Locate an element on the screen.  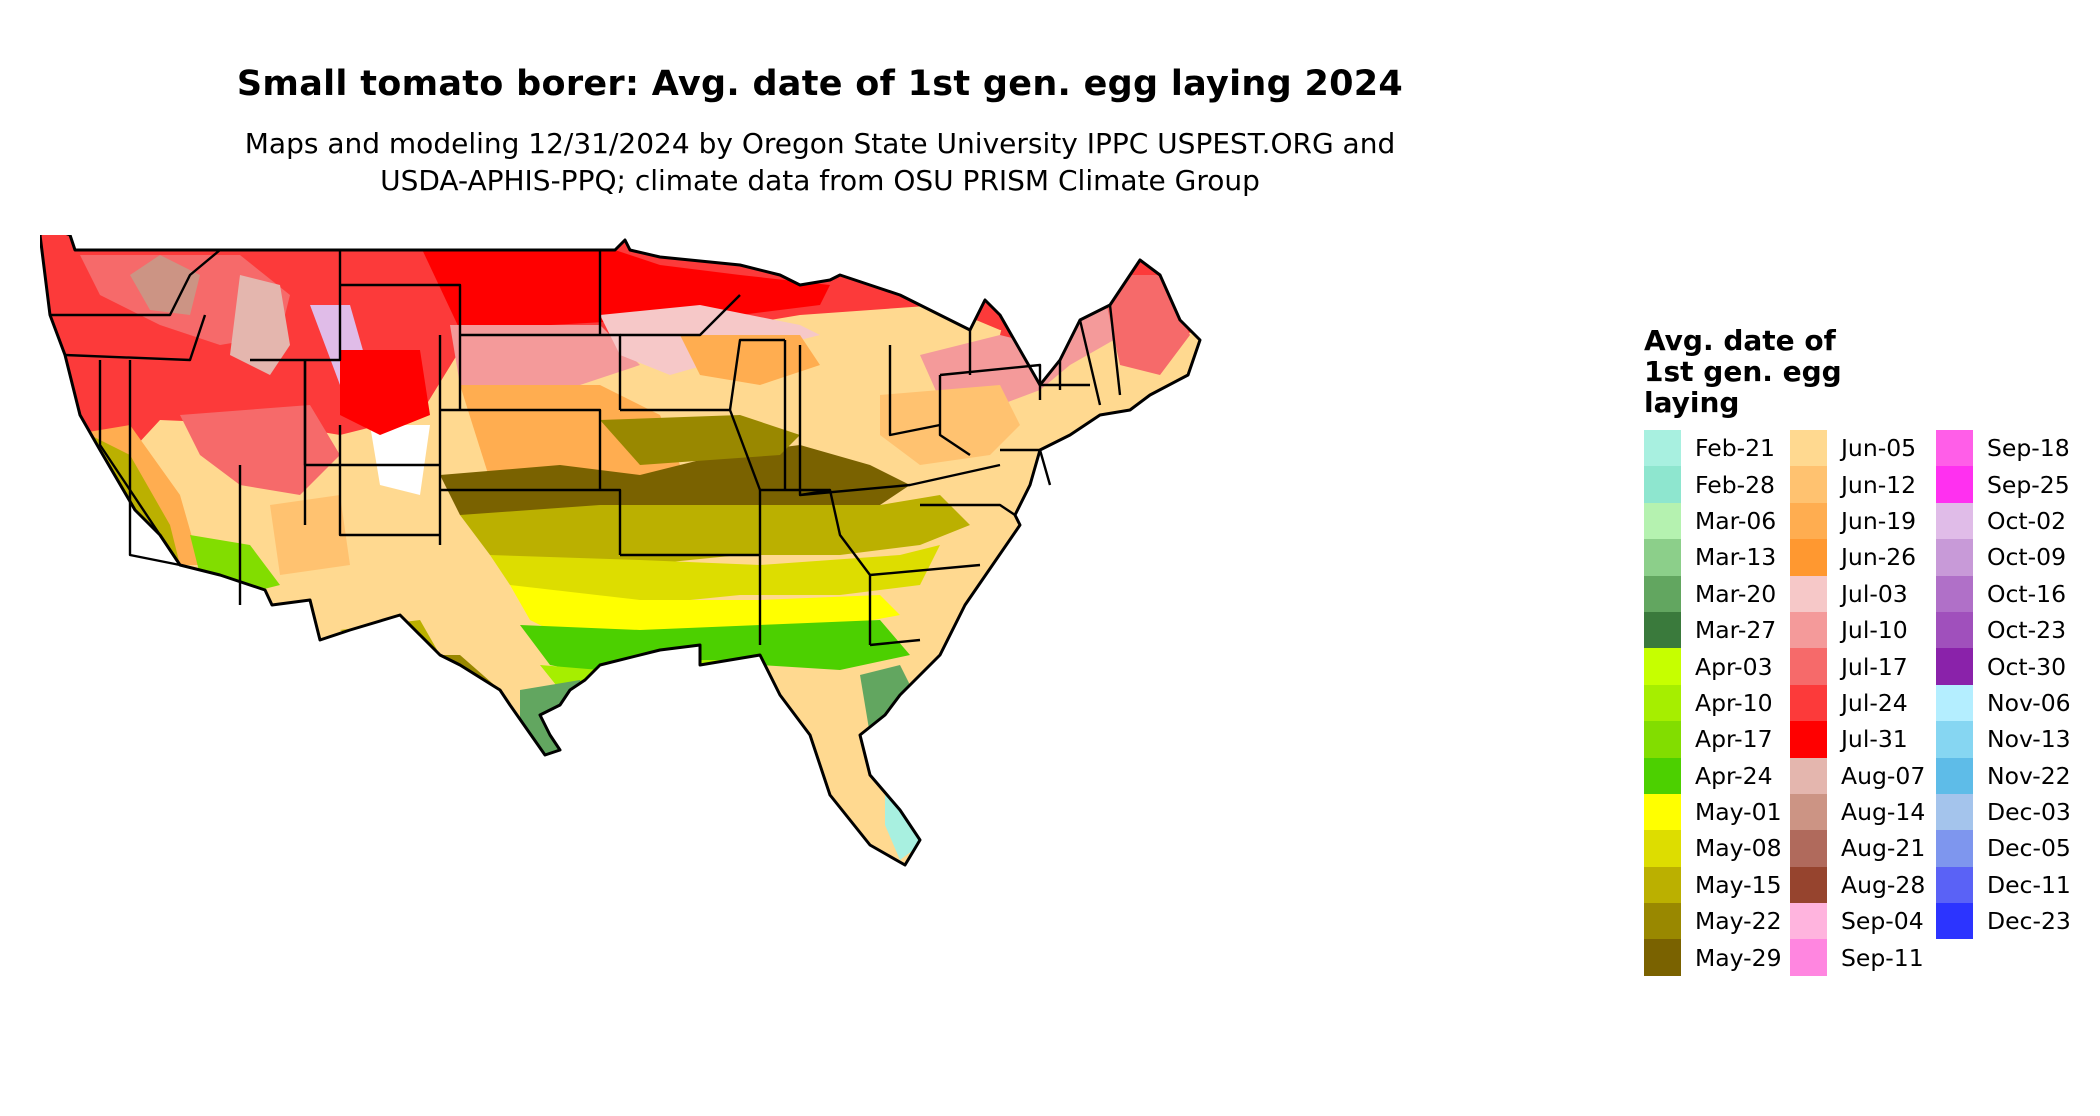
legend-item: Apr-10 is located at coordinates (1713, 703).